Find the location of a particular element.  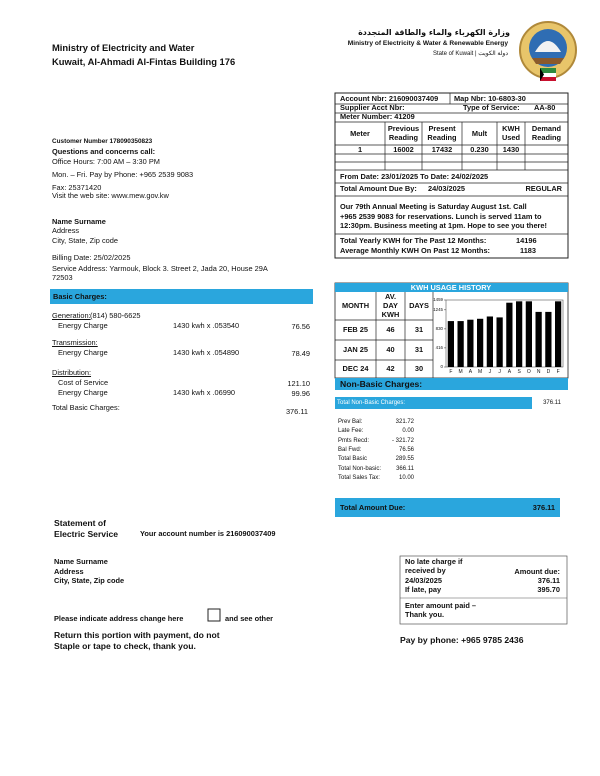

address: Address is located at coordinates (66, 230).